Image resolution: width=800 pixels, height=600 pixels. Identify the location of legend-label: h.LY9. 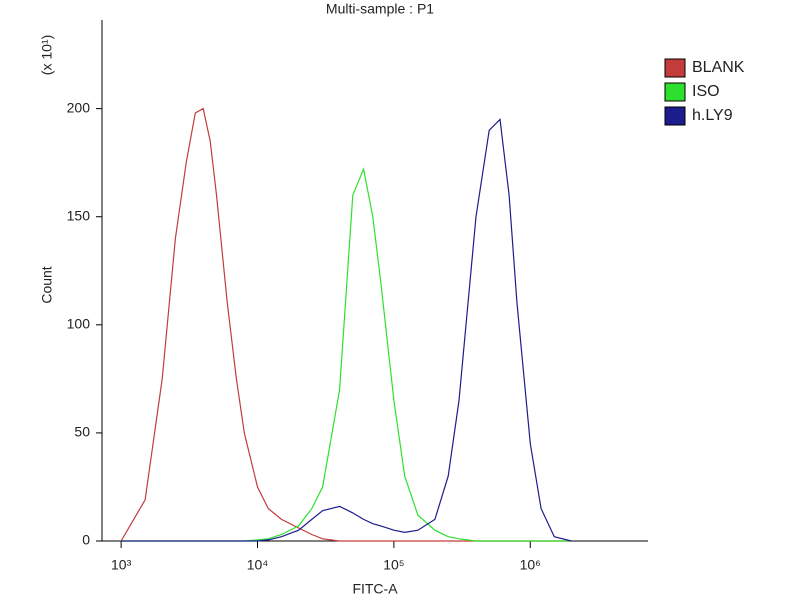
(712, 115).